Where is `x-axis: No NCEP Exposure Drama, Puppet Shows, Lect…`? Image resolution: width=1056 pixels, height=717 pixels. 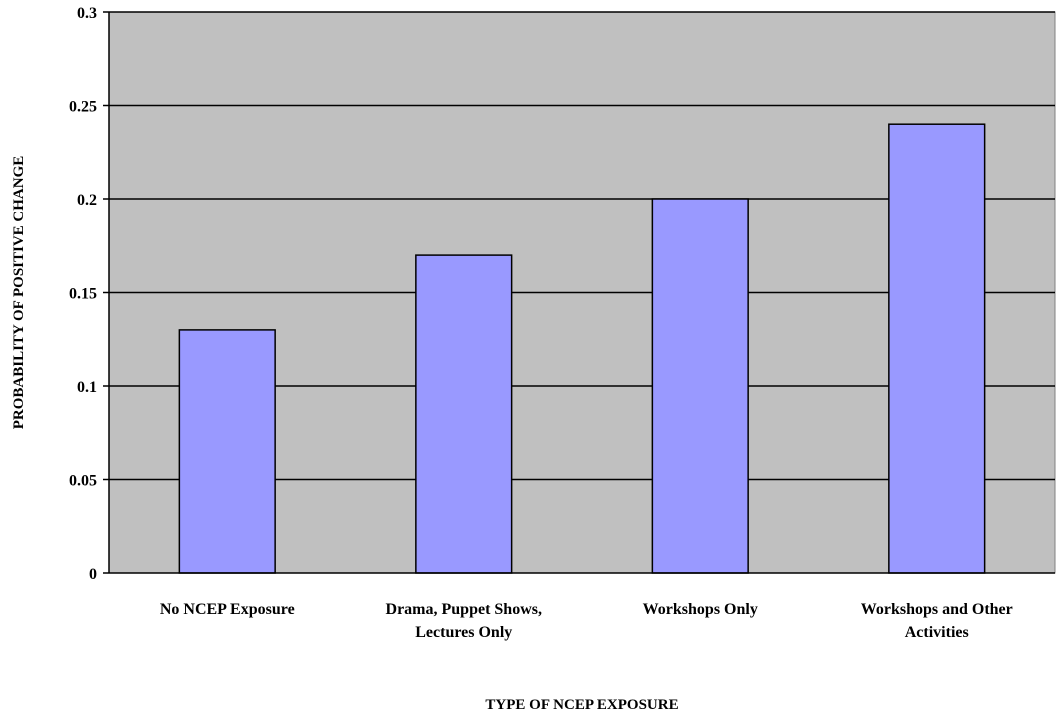
x-axis: No NCEP Exposure Drama, Puppet Shows, Lect… is located at coordinates (582, 606).